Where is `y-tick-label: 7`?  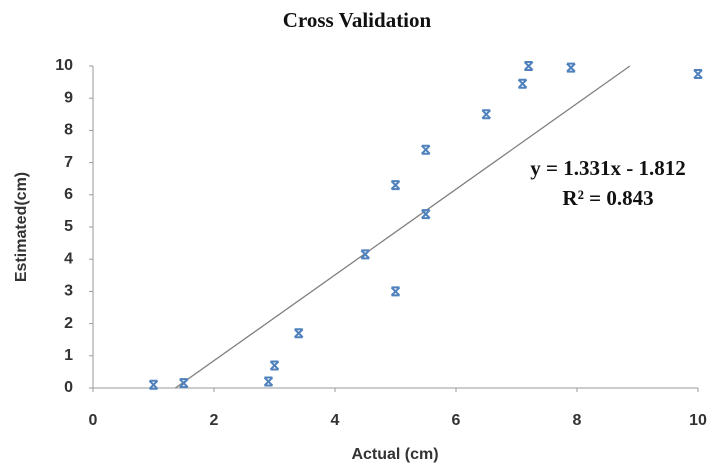 y-tick-label: 7 is located at coordinates (68, 162).